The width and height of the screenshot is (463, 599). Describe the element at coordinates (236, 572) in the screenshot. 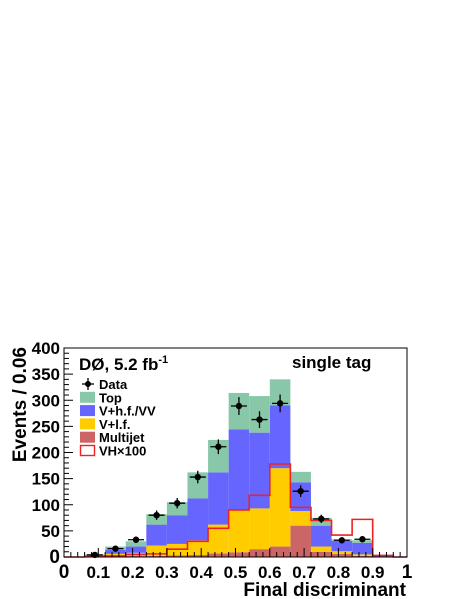

I see `x-tick-label: 0.5` at that location.